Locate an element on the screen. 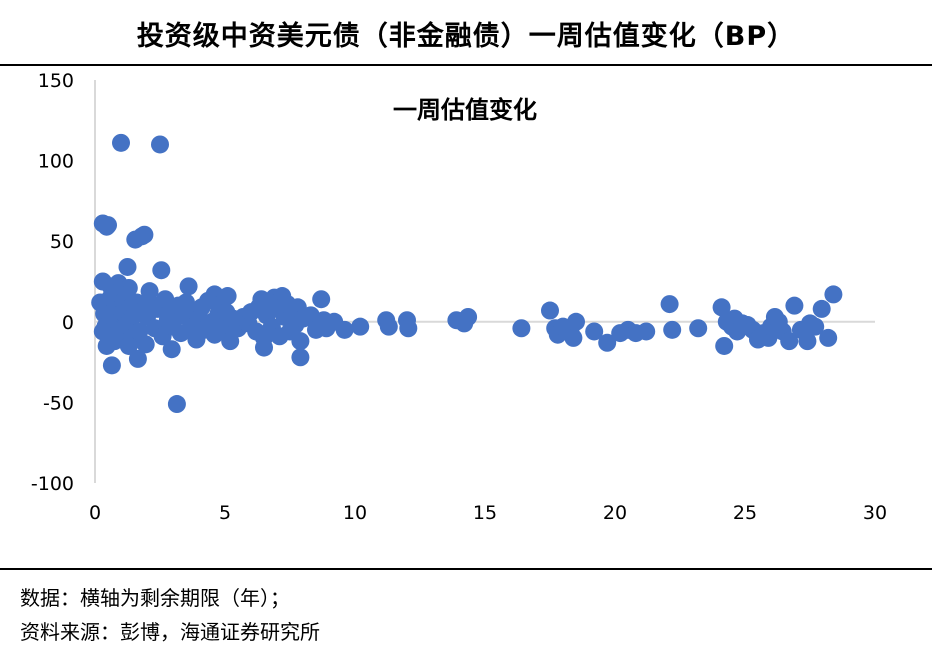 This screenshot has height=652, width=932. y-tick-label: -50 is located at coordinates (58, 403).